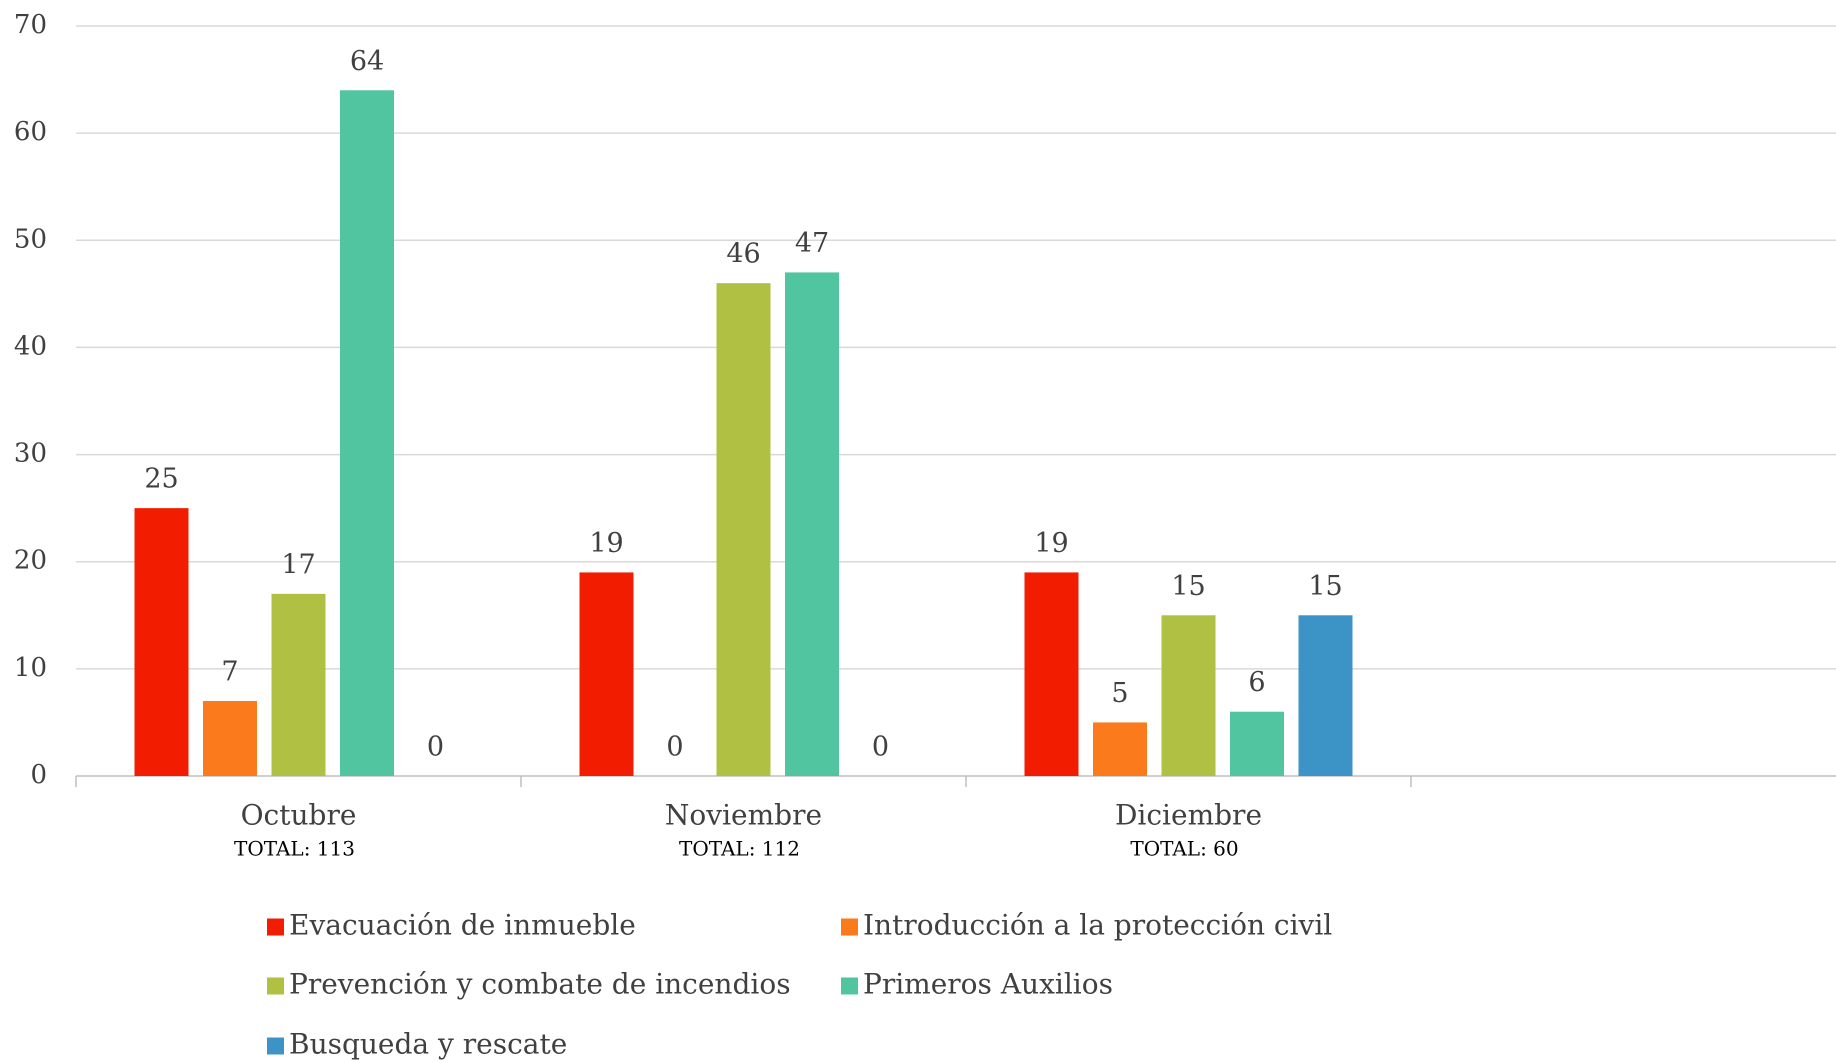 The image size is (1836, 1063). Describe the element at coordinates (739, 849) in the screenshot. I see `annotation: TOTAL: 112` at that location.